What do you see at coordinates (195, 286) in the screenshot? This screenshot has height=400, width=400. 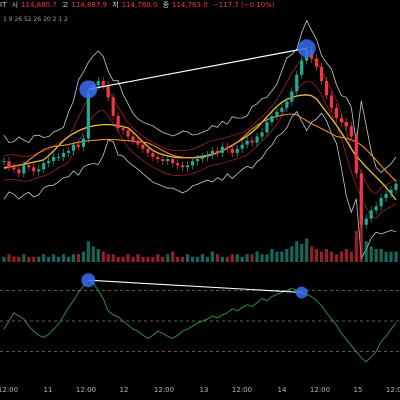 I see `oscillator-trendline` at bounding box center [195, 286].